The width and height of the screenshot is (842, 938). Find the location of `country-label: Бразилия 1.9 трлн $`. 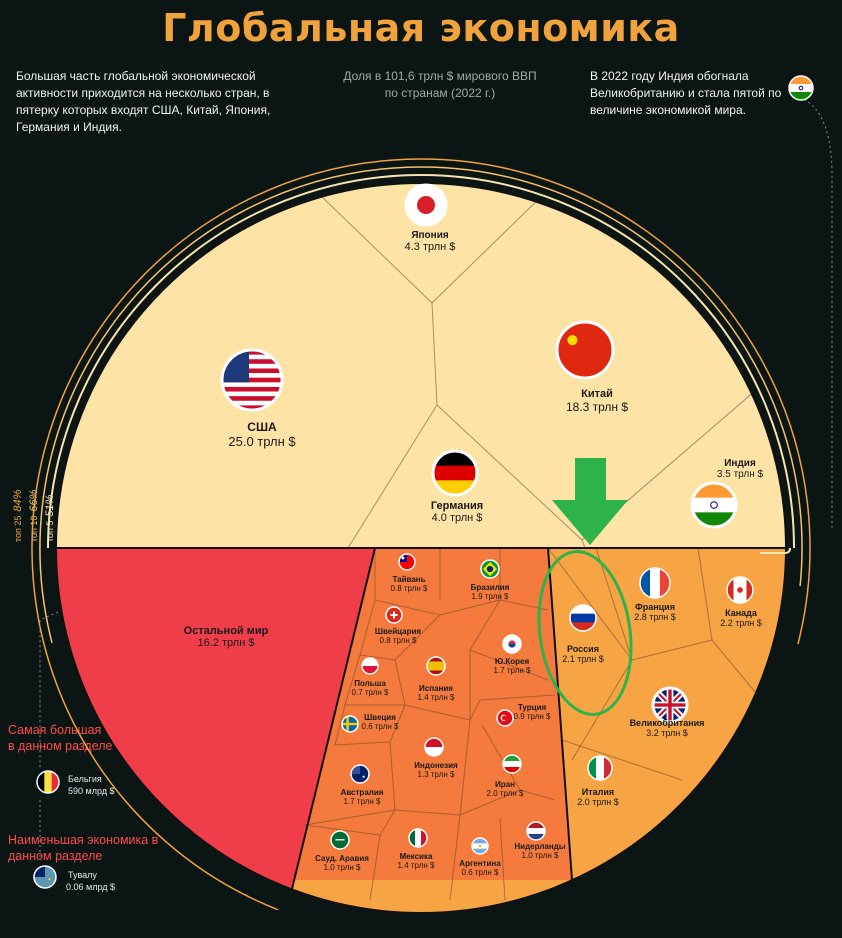

country-label: Бразилия 1.9 трлн $ is located at coordinates (490, 592).